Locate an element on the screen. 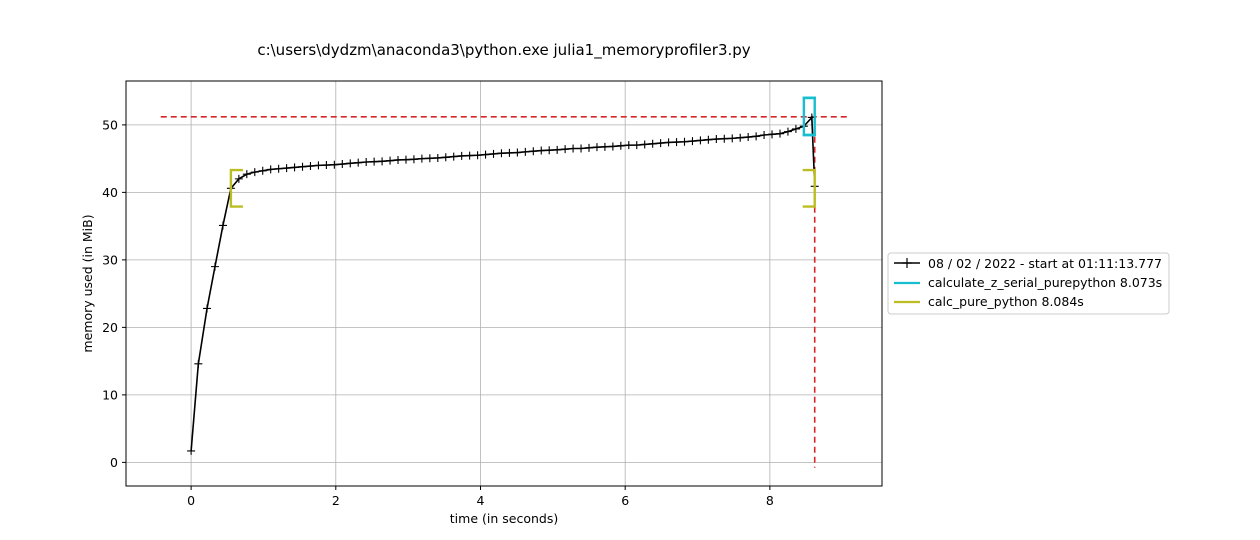 The width and height of the screenshot is (1260, 540). x-tick-label: 2 is located at coordinates (336, 500).